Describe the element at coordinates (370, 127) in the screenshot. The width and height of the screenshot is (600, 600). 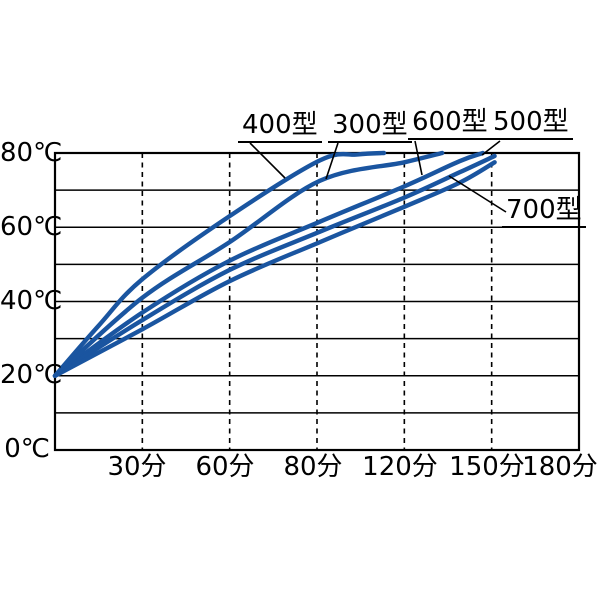
I see `series-label-300: 300型` at that location.